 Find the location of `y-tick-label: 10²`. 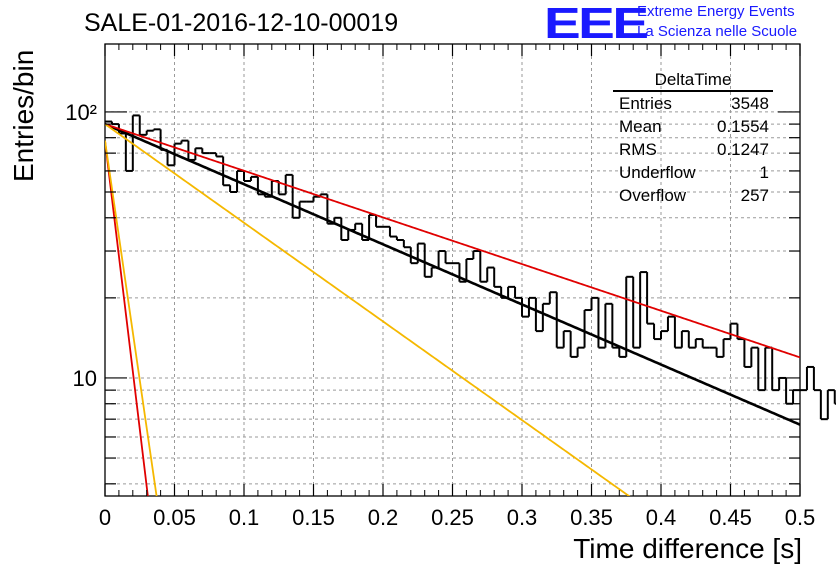

y-tick-label: 10² is located at coordinates (81, 112).